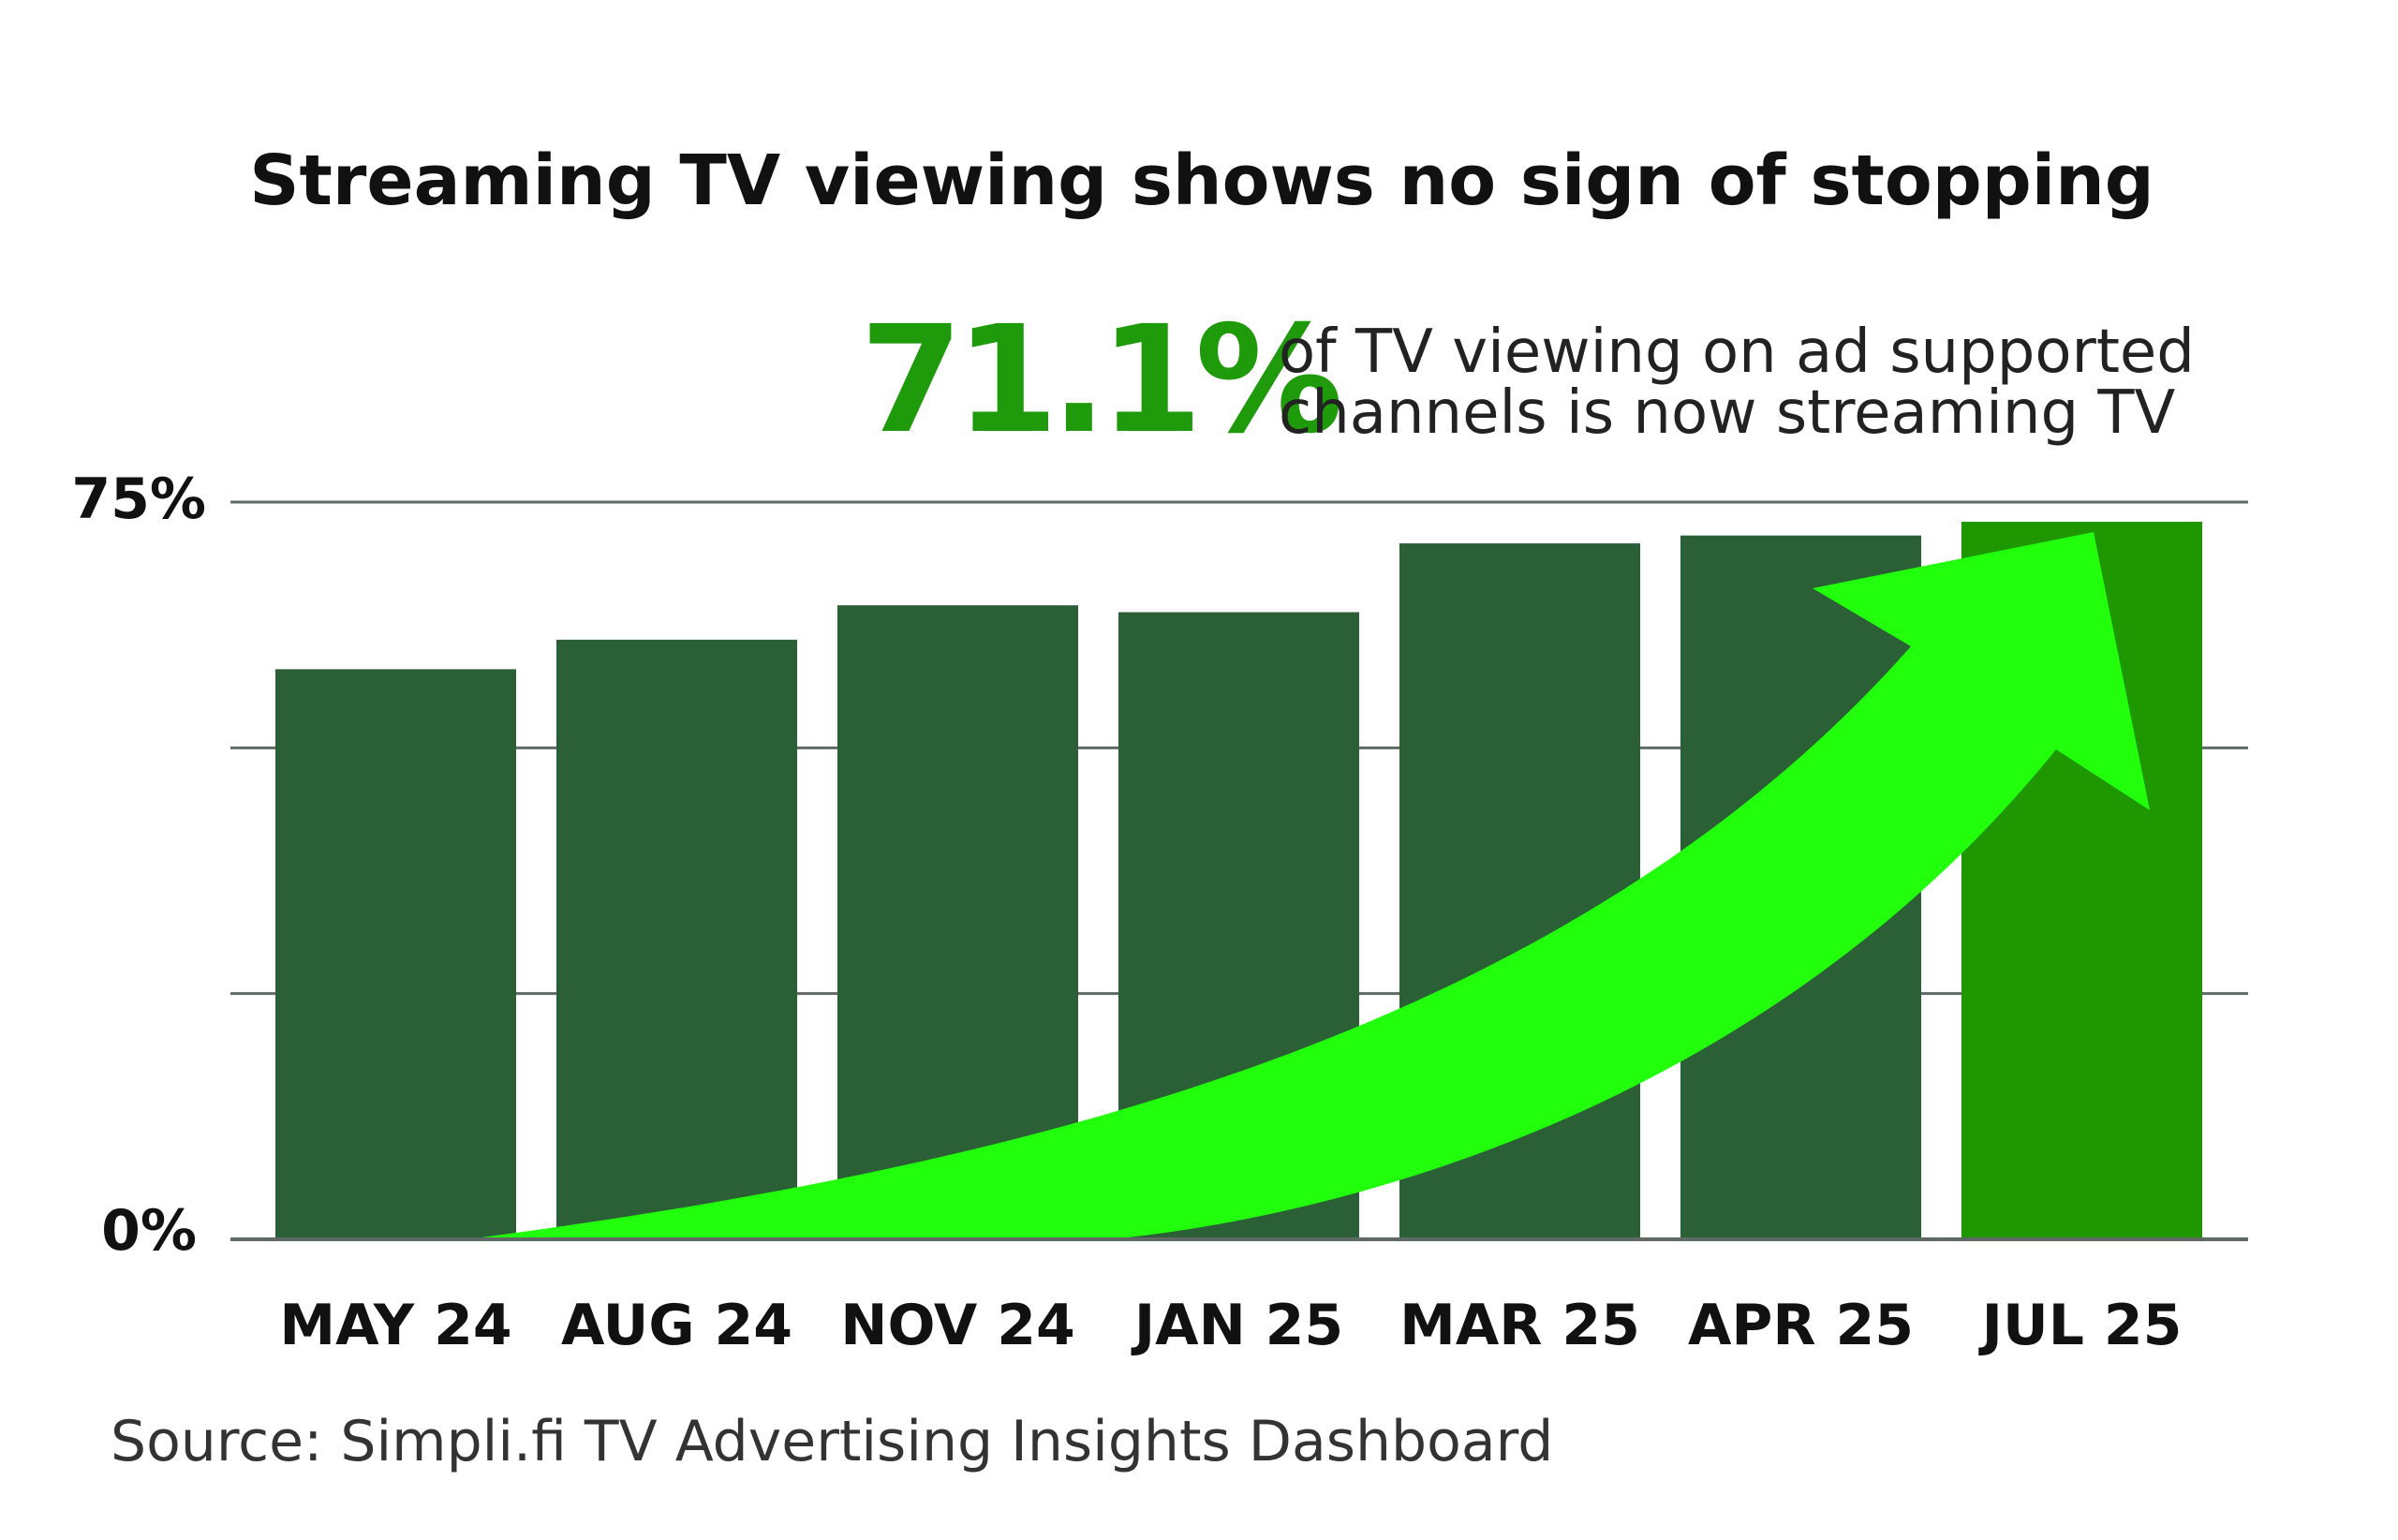  What do you see at coordinates (676, 1325) in the screenshot?
I see `x-tick-label: AUG 24` at bounding box center [676, 1325].